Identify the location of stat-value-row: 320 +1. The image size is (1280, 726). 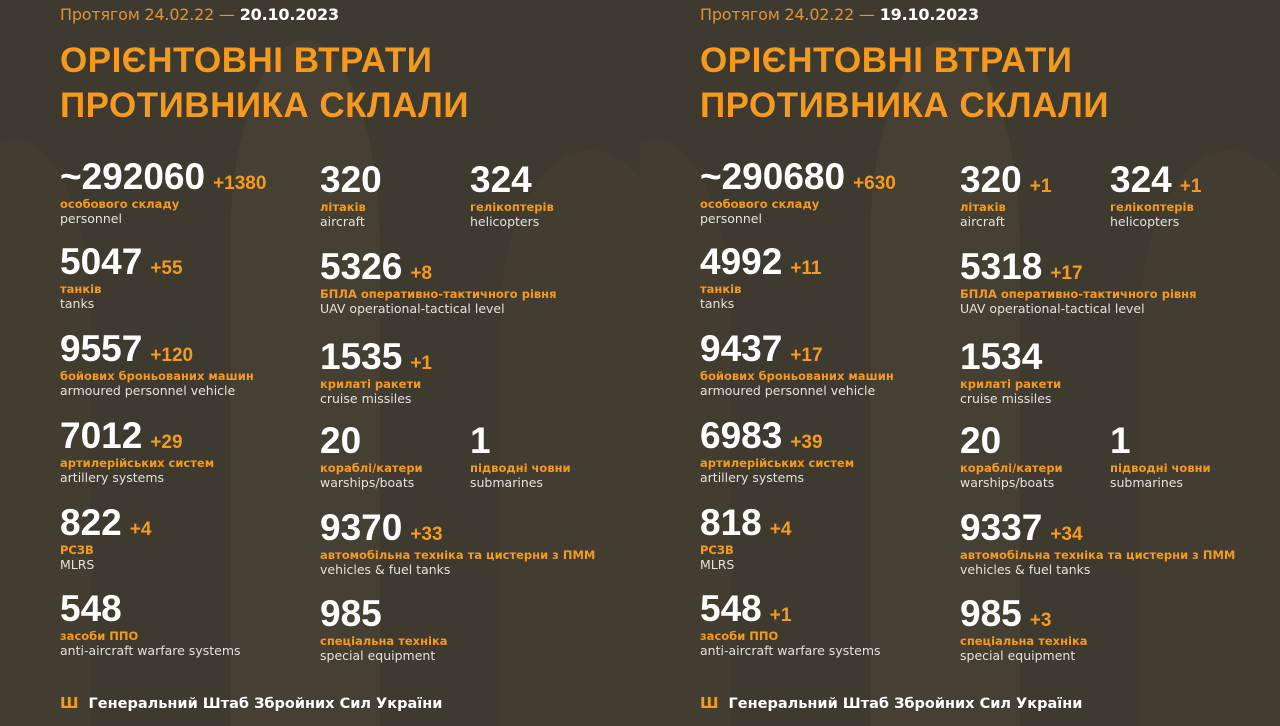
(1005, 180).